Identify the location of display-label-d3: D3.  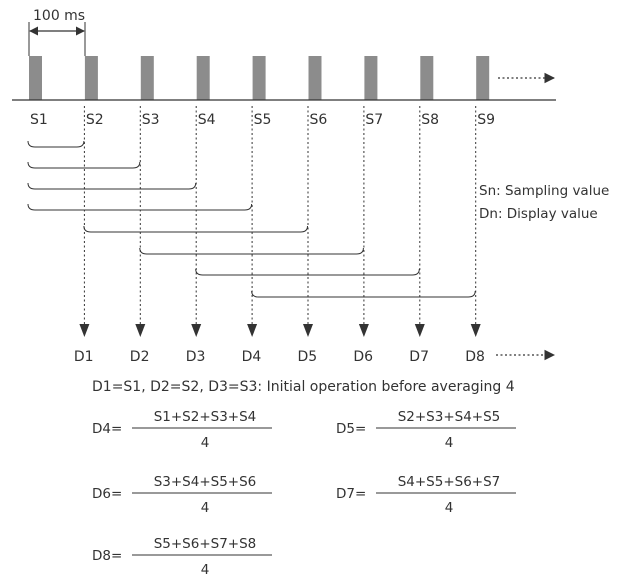
(196, 357).